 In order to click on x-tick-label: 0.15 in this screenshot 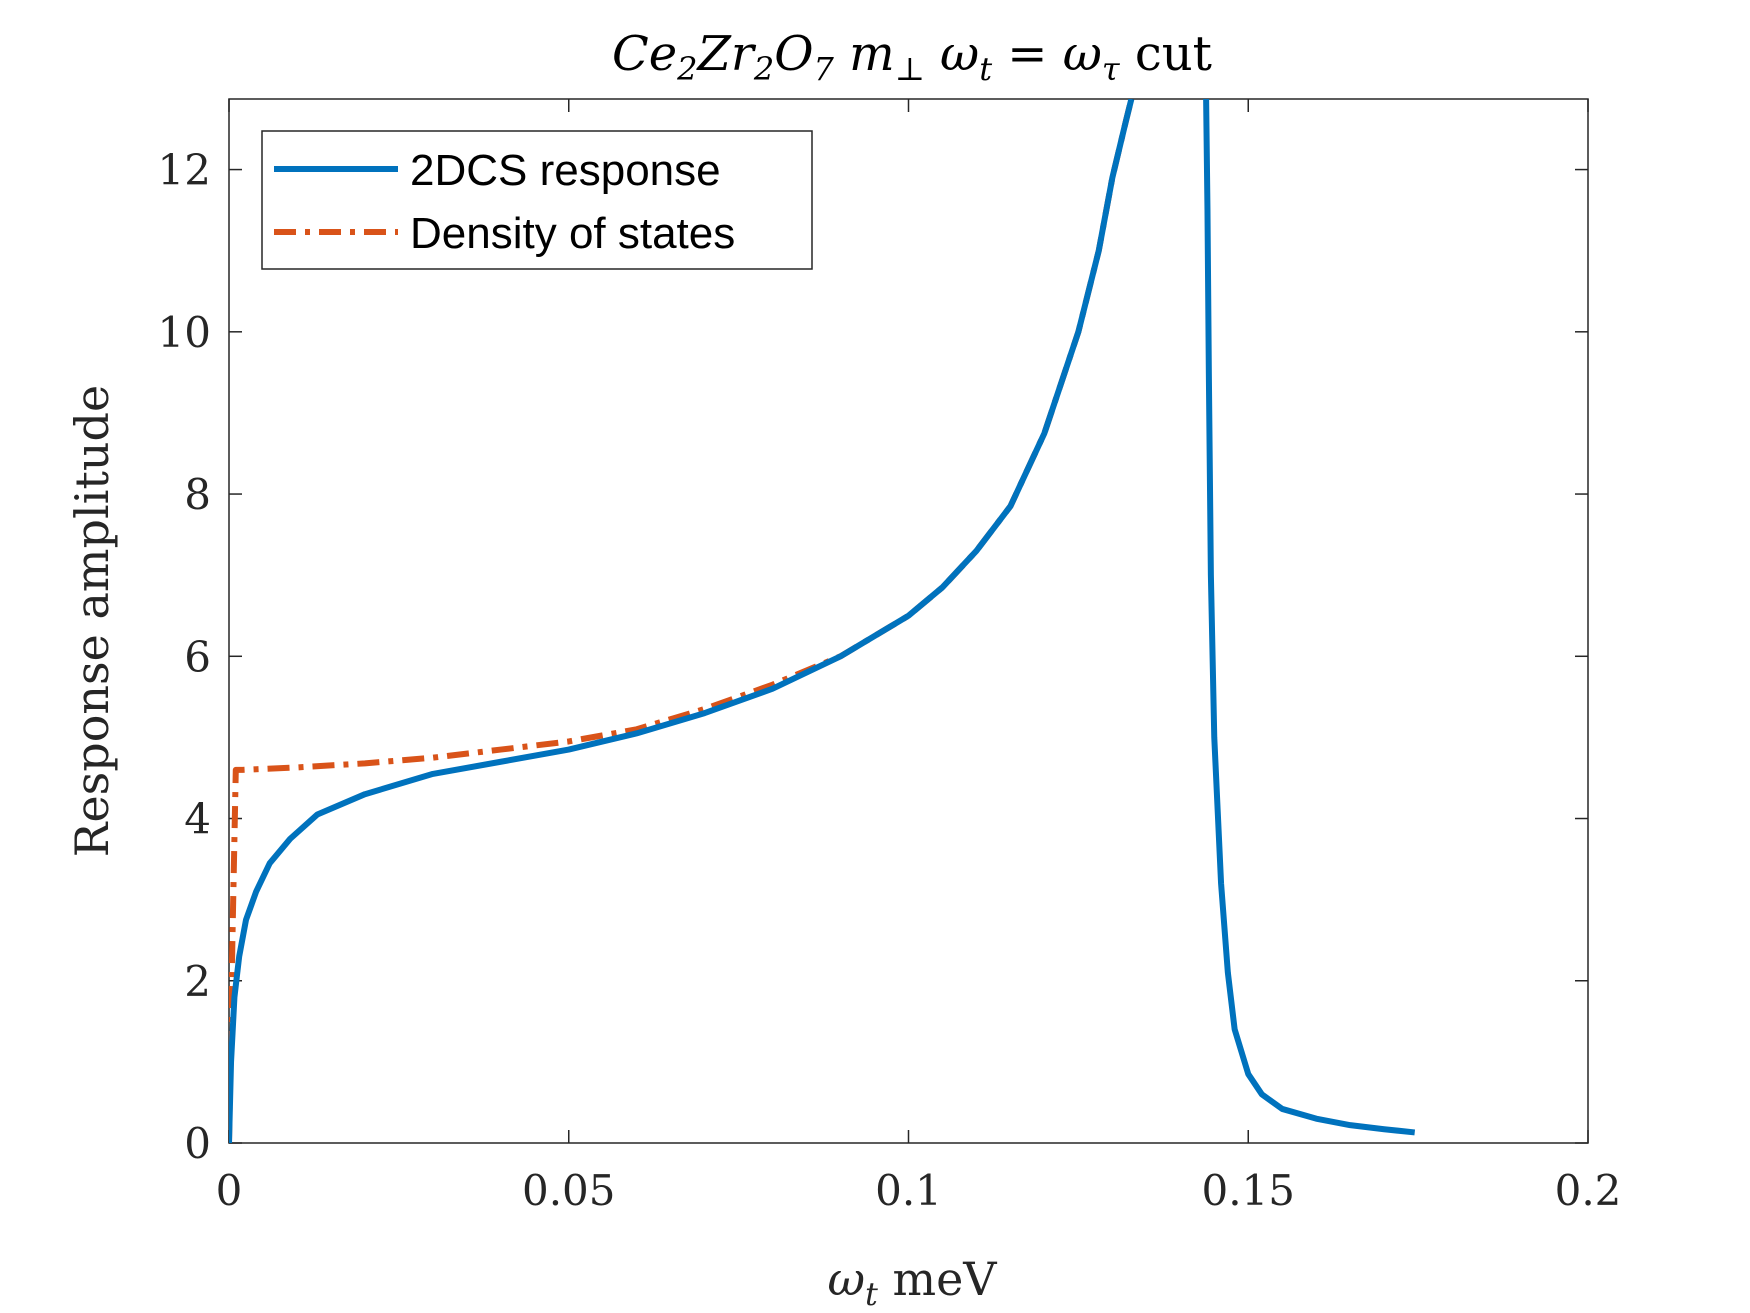, I will do `click(1248, 1190)`.